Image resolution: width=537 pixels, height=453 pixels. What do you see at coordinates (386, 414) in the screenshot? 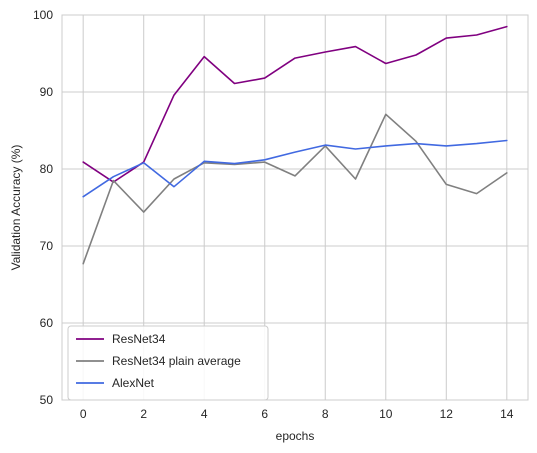
I see `x-tick-label: 10` at bounding box center [386, 414].